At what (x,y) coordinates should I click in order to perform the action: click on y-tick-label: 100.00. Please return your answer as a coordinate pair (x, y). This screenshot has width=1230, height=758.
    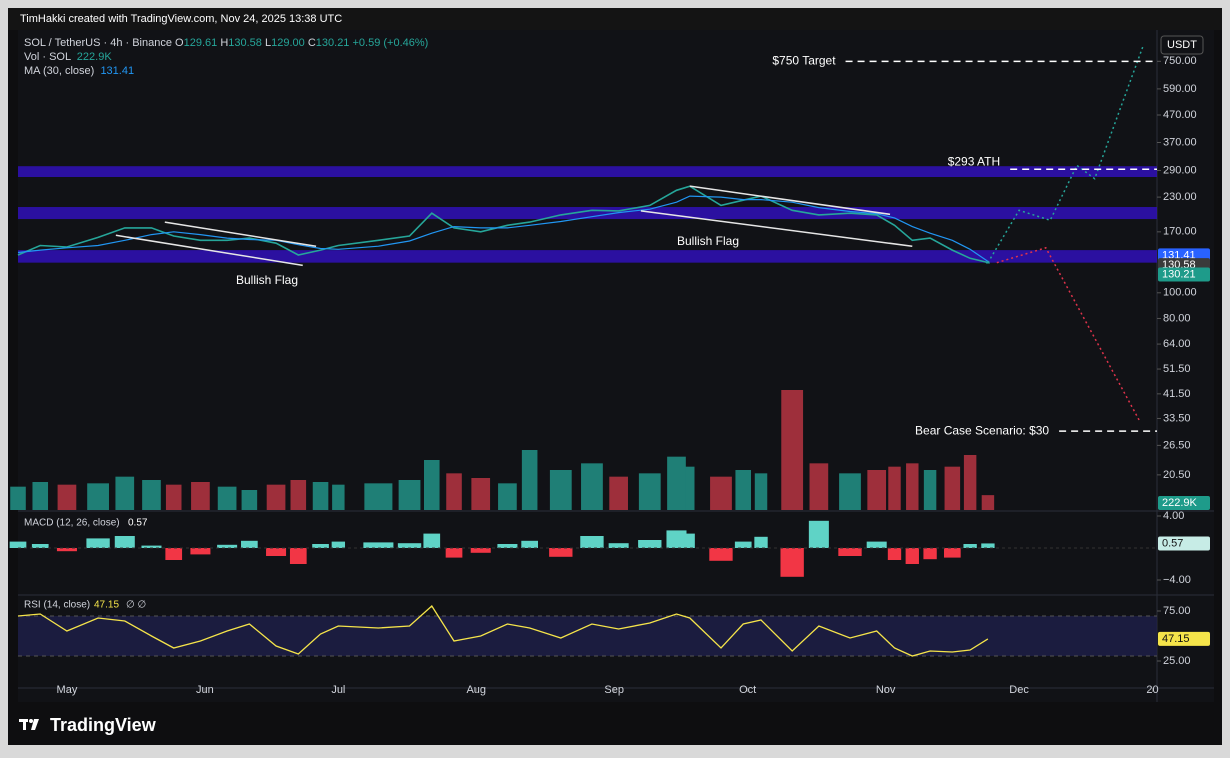
    Looking at the image, I should click on (1180, 293).